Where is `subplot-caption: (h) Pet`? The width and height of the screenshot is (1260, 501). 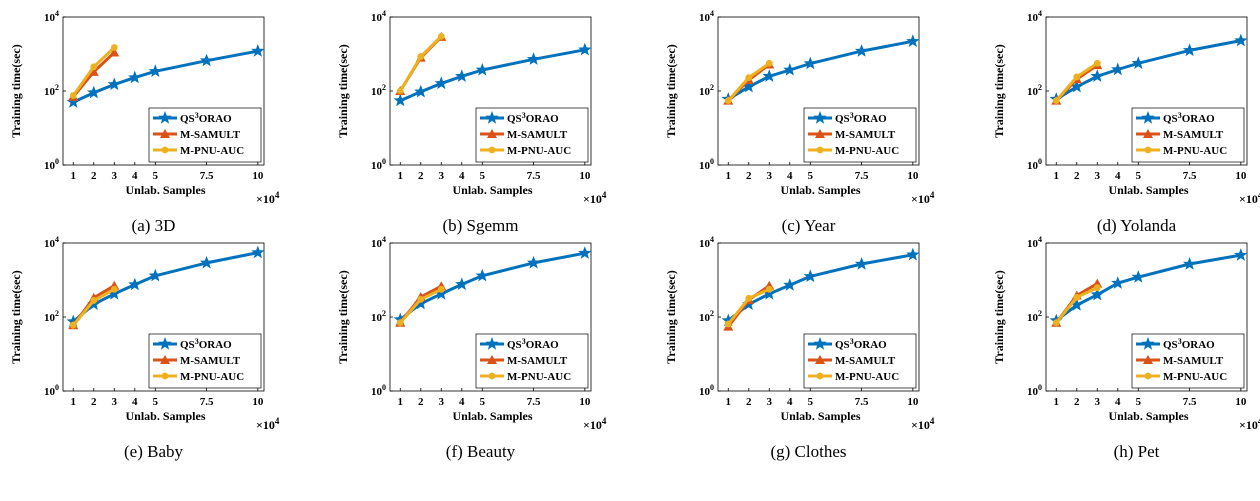 subplot-caption: (h) Pet is located at coordinates (1137, 451).